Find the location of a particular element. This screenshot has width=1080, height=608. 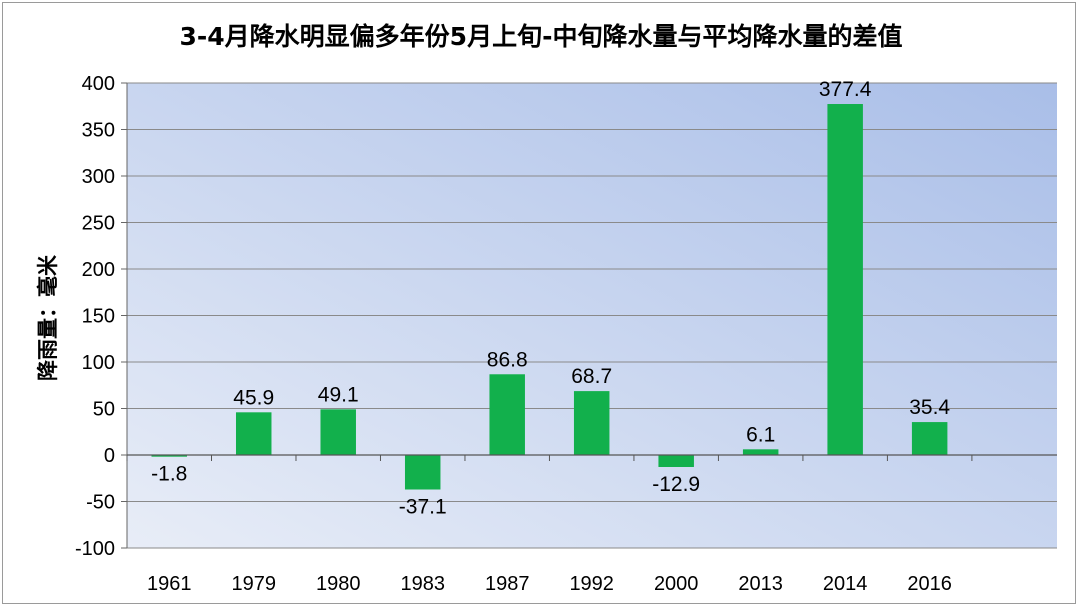

y-tick-label: 350 is located at coordinates (98, 131).